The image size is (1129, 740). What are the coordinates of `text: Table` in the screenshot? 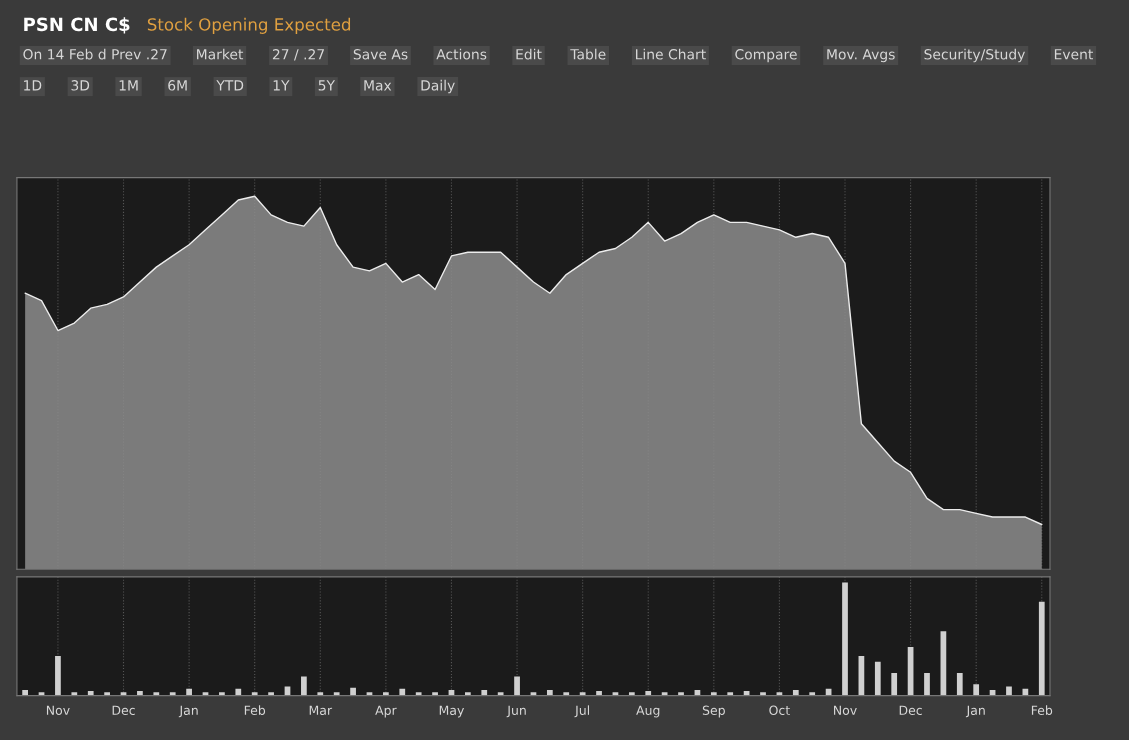 It's located at (588, 54).